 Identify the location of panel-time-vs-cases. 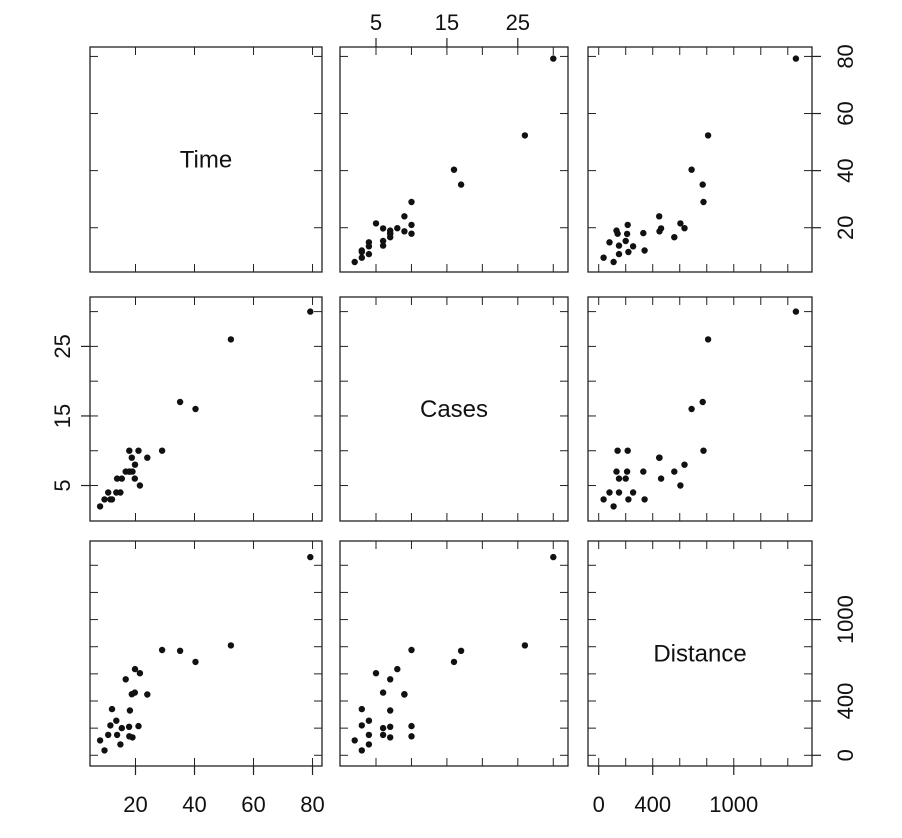
(454, 159).